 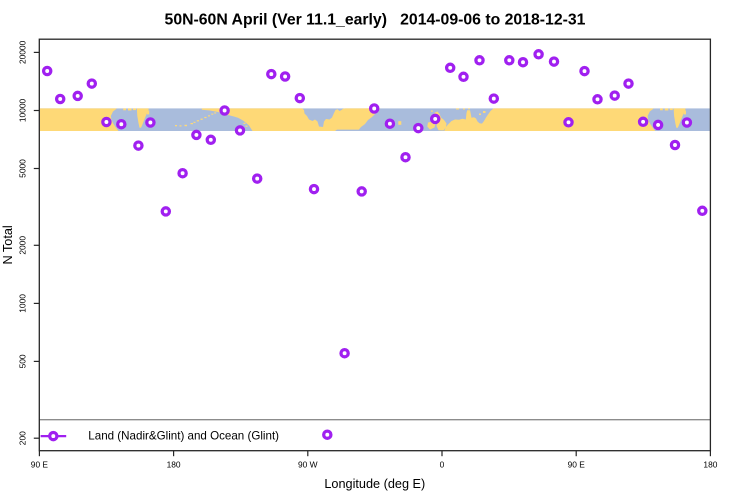 I want to click on svg-text:Land (Nadir&Glint) and Ocean (: Land (Nadir&Glint) and Ocean (Glint), so click(x=183, y=436).